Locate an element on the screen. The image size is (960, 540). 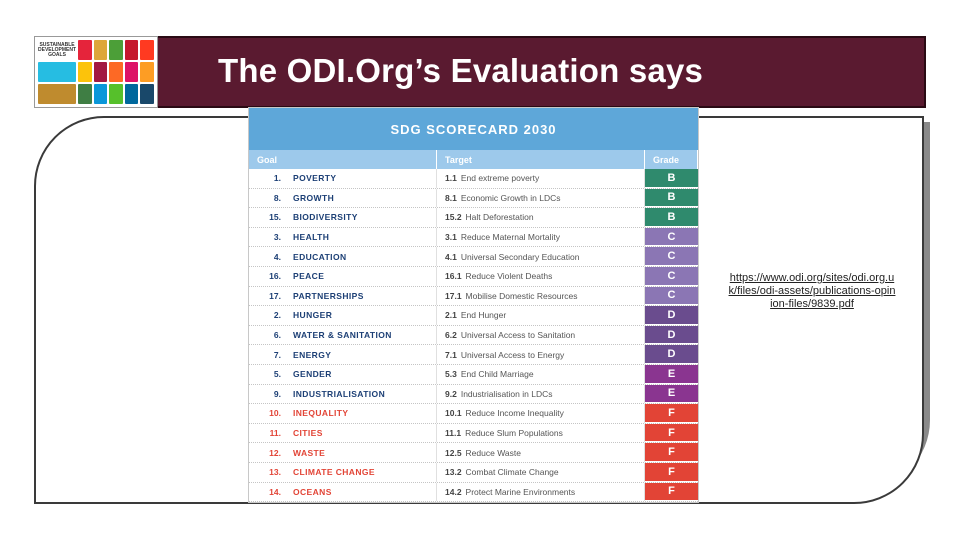
target-number: 13.2 is located at coordinates (453, 472).